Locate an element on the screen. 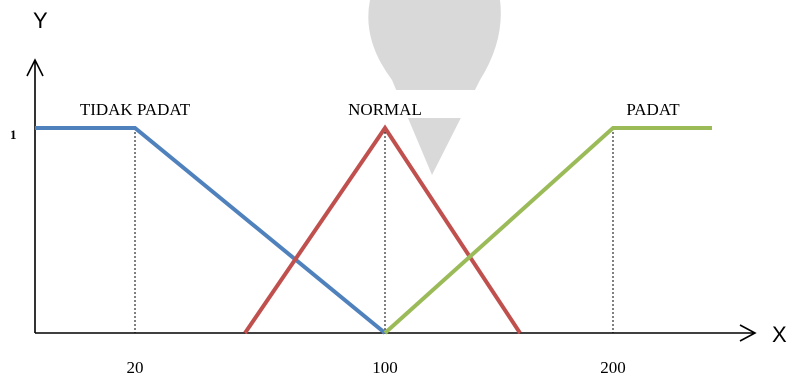 The image size is (790, 378). series-label-normal: NORMAL is located at coordinates (385, 109).